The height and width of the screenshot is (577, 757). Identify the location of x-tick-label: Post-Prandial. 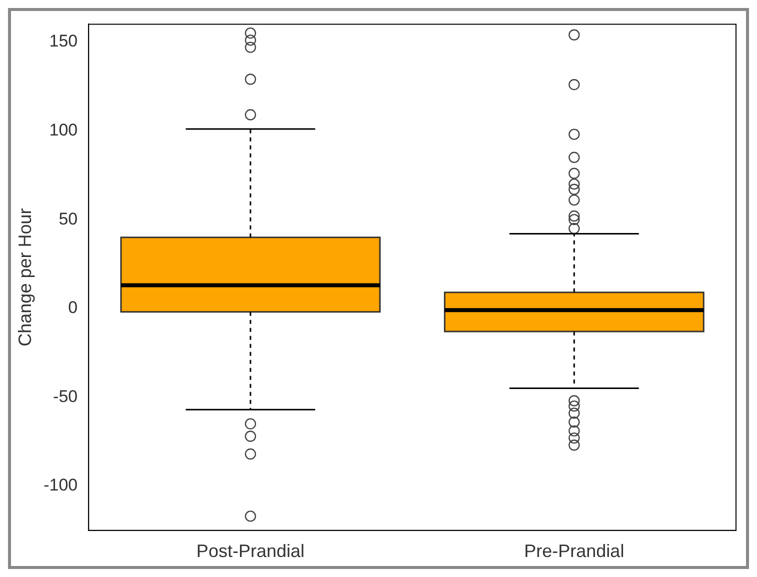
(250, 551).